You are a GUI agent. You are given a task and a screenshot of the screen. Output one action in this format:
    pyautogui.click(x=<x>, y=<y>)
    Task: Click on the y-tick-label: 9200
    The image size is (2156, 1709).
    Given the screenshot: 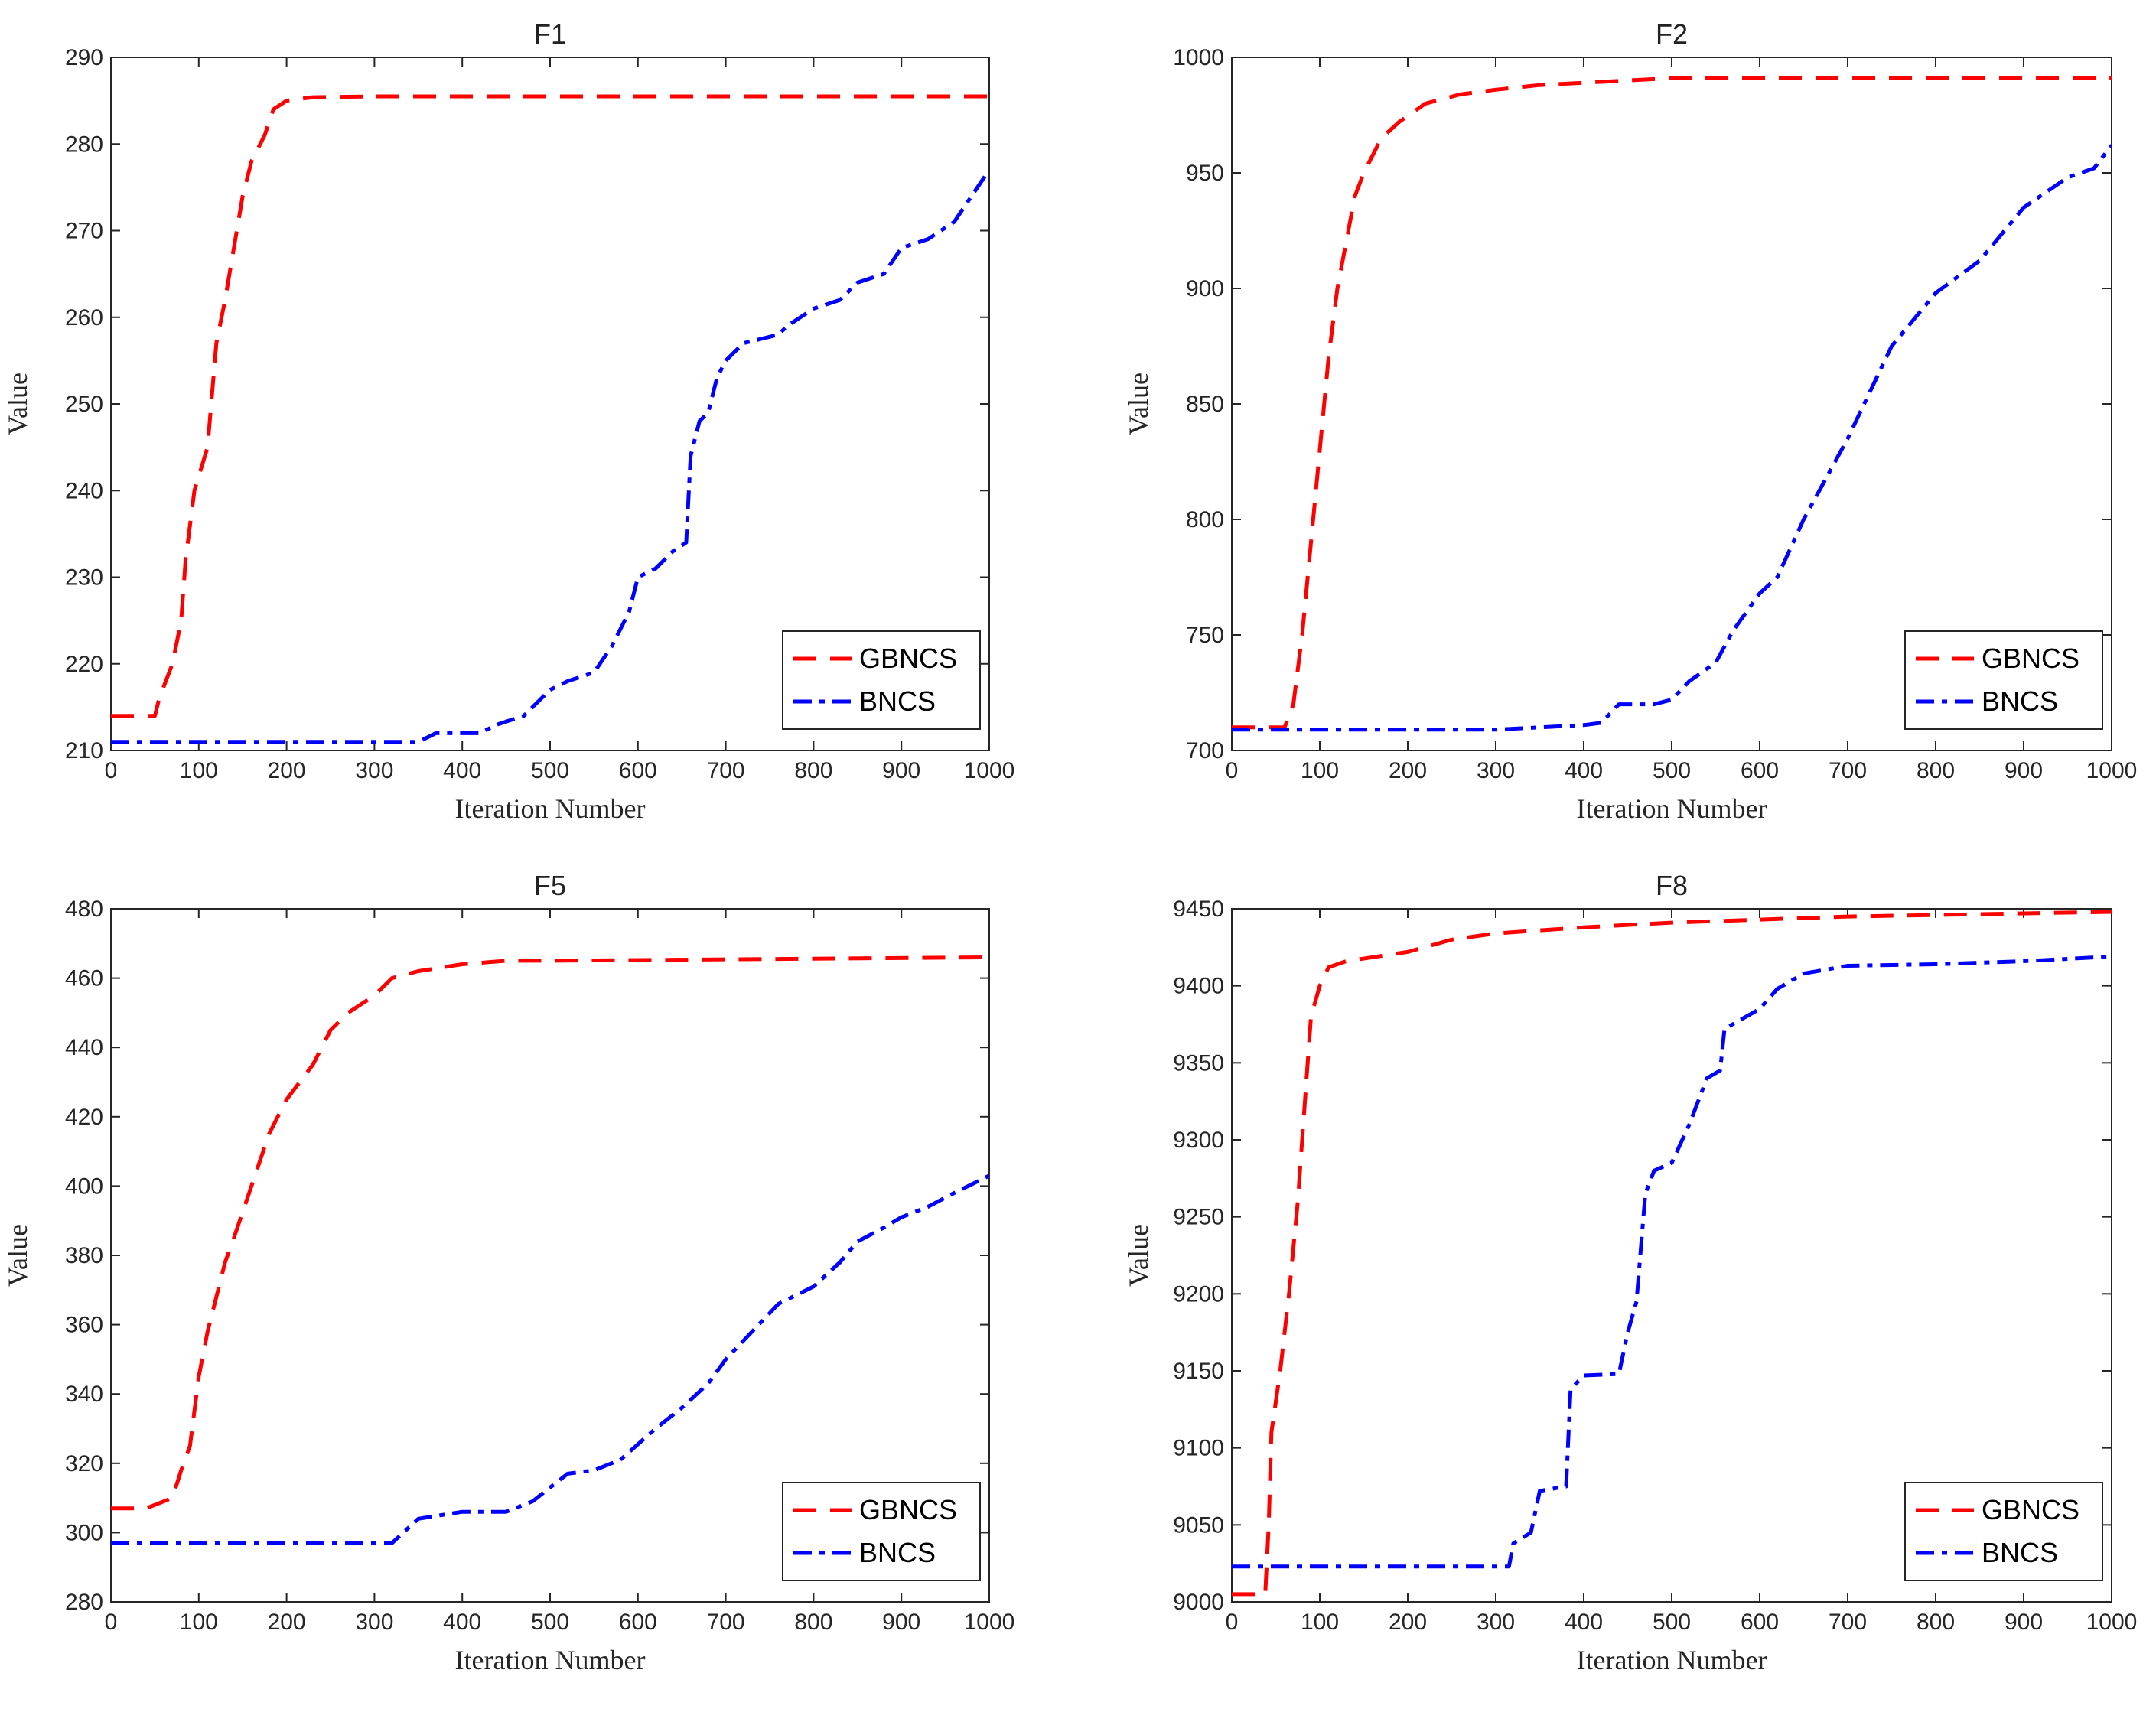 What is the action you would take?
    pyautogui.click(x=1198, y=1294)
    